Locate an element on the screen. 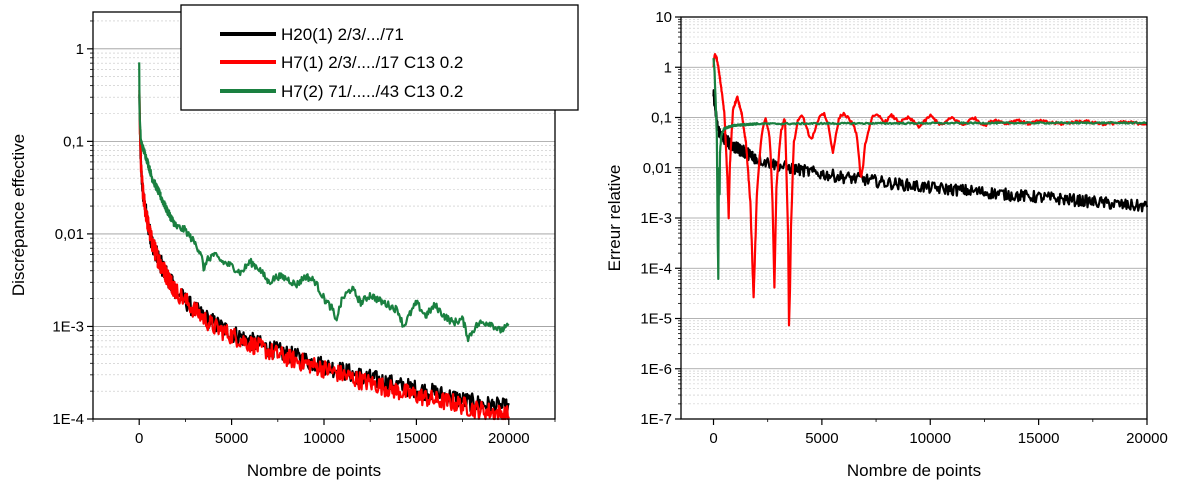 The width and height of the screenshot is (1181, 487). y-tick-label: 1E-5 is located at coordinates (656, 319).